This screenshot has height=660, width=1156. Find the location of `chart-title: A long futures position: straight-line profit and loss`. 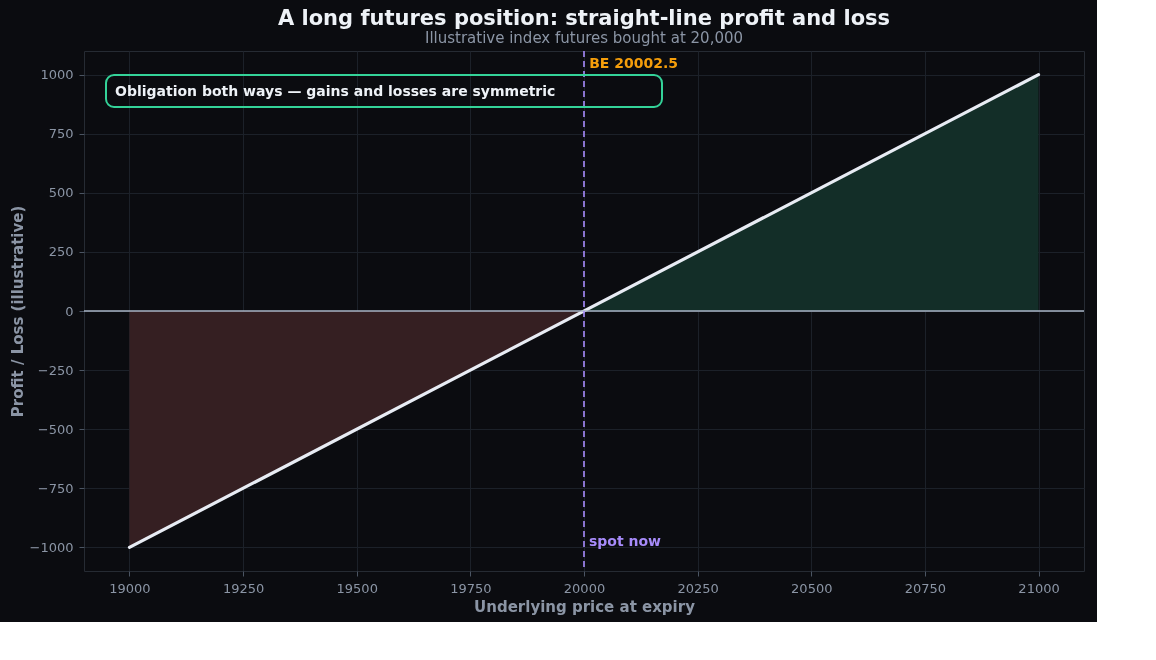

chart-title: A long futures position: straight-line profit and loss is located at coordinates (584, 18).